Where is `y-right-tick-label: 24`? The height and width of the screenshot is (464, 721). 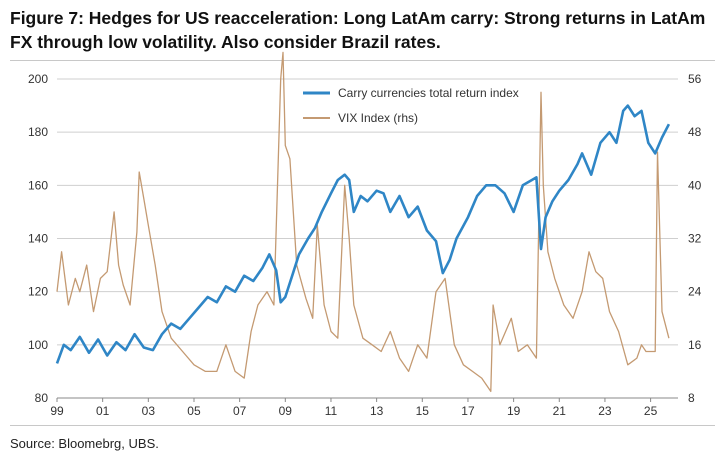
y-right-tick-label: 24 is located at coordinates (695, 292).